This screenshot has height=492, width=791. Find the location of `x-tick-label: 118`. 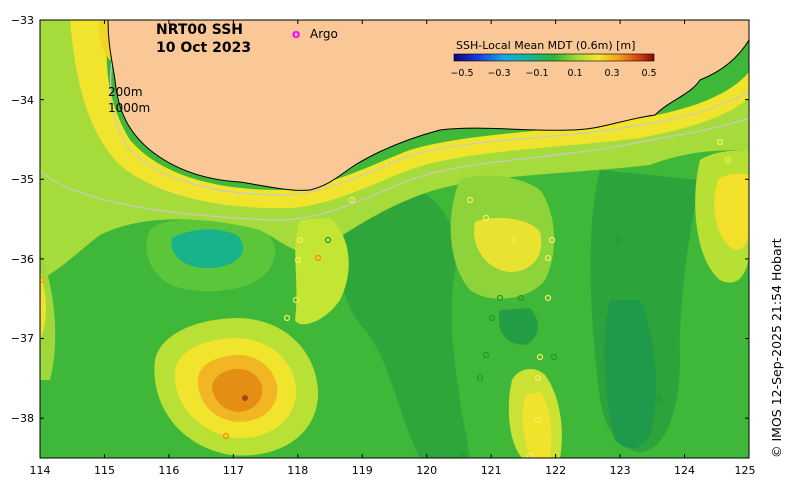

x-tick-label: 118 is located at coordinates (297, 470).